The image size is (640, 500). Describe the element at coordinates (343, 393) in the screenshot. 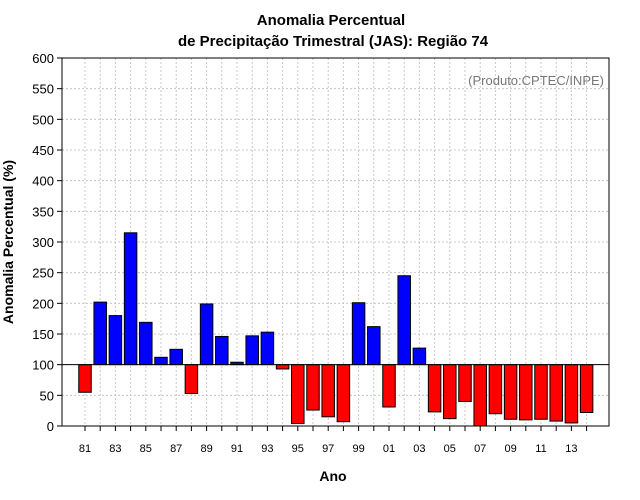

I see `bar-1998` at that location.